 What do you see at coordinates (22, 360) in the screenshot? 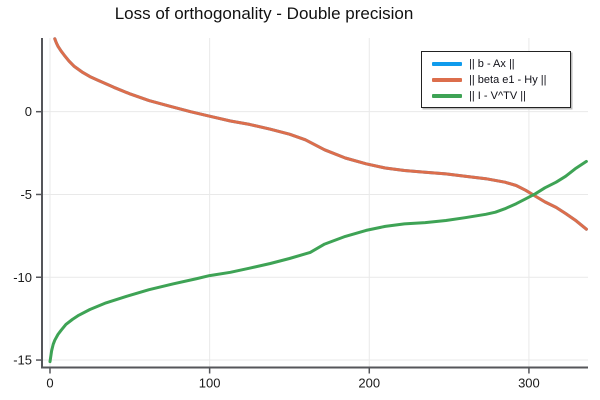
I see `y-tick-label--15: -15` at bounding box center [22, 360].